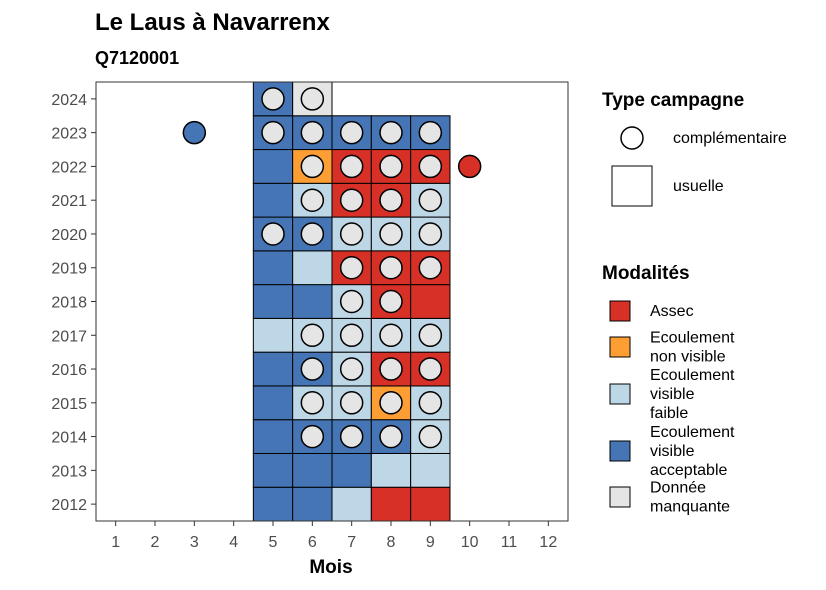 The image size is (826, 590). What do you see at coordinates (69, 100) in the screenshot?
I see `y-tick-label: 2024` at bounding box center [69, 100].